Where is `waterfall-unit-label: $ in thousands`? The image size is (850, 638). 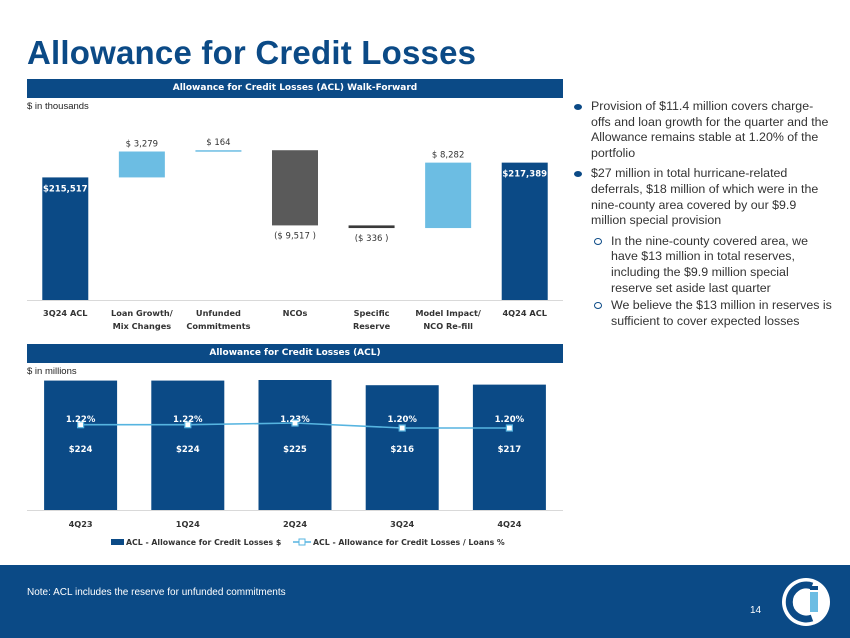 waterfall-unit-label: $ in thousands is located at coordinates (58, 106).